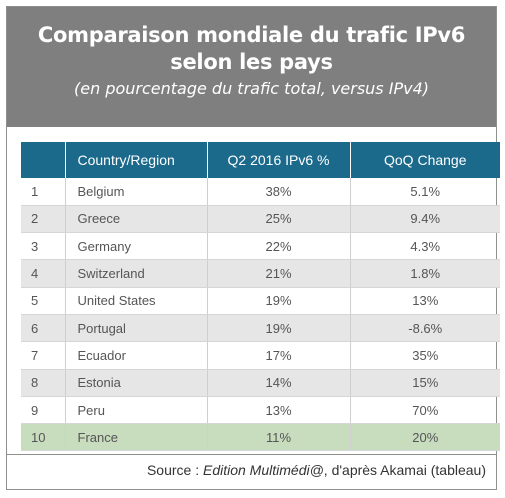 The image size is (505, 498). I want to click on ipv6-cell: 11%, so click(279, 437).